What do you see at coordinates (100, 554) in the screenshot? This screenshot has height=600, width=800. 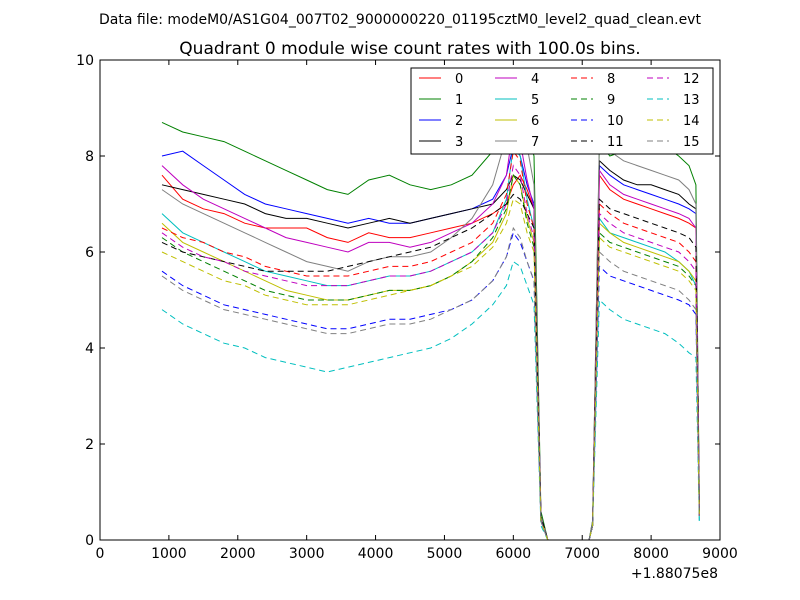 I see `x-tick-label: 0` at bounding box center [100, 554].